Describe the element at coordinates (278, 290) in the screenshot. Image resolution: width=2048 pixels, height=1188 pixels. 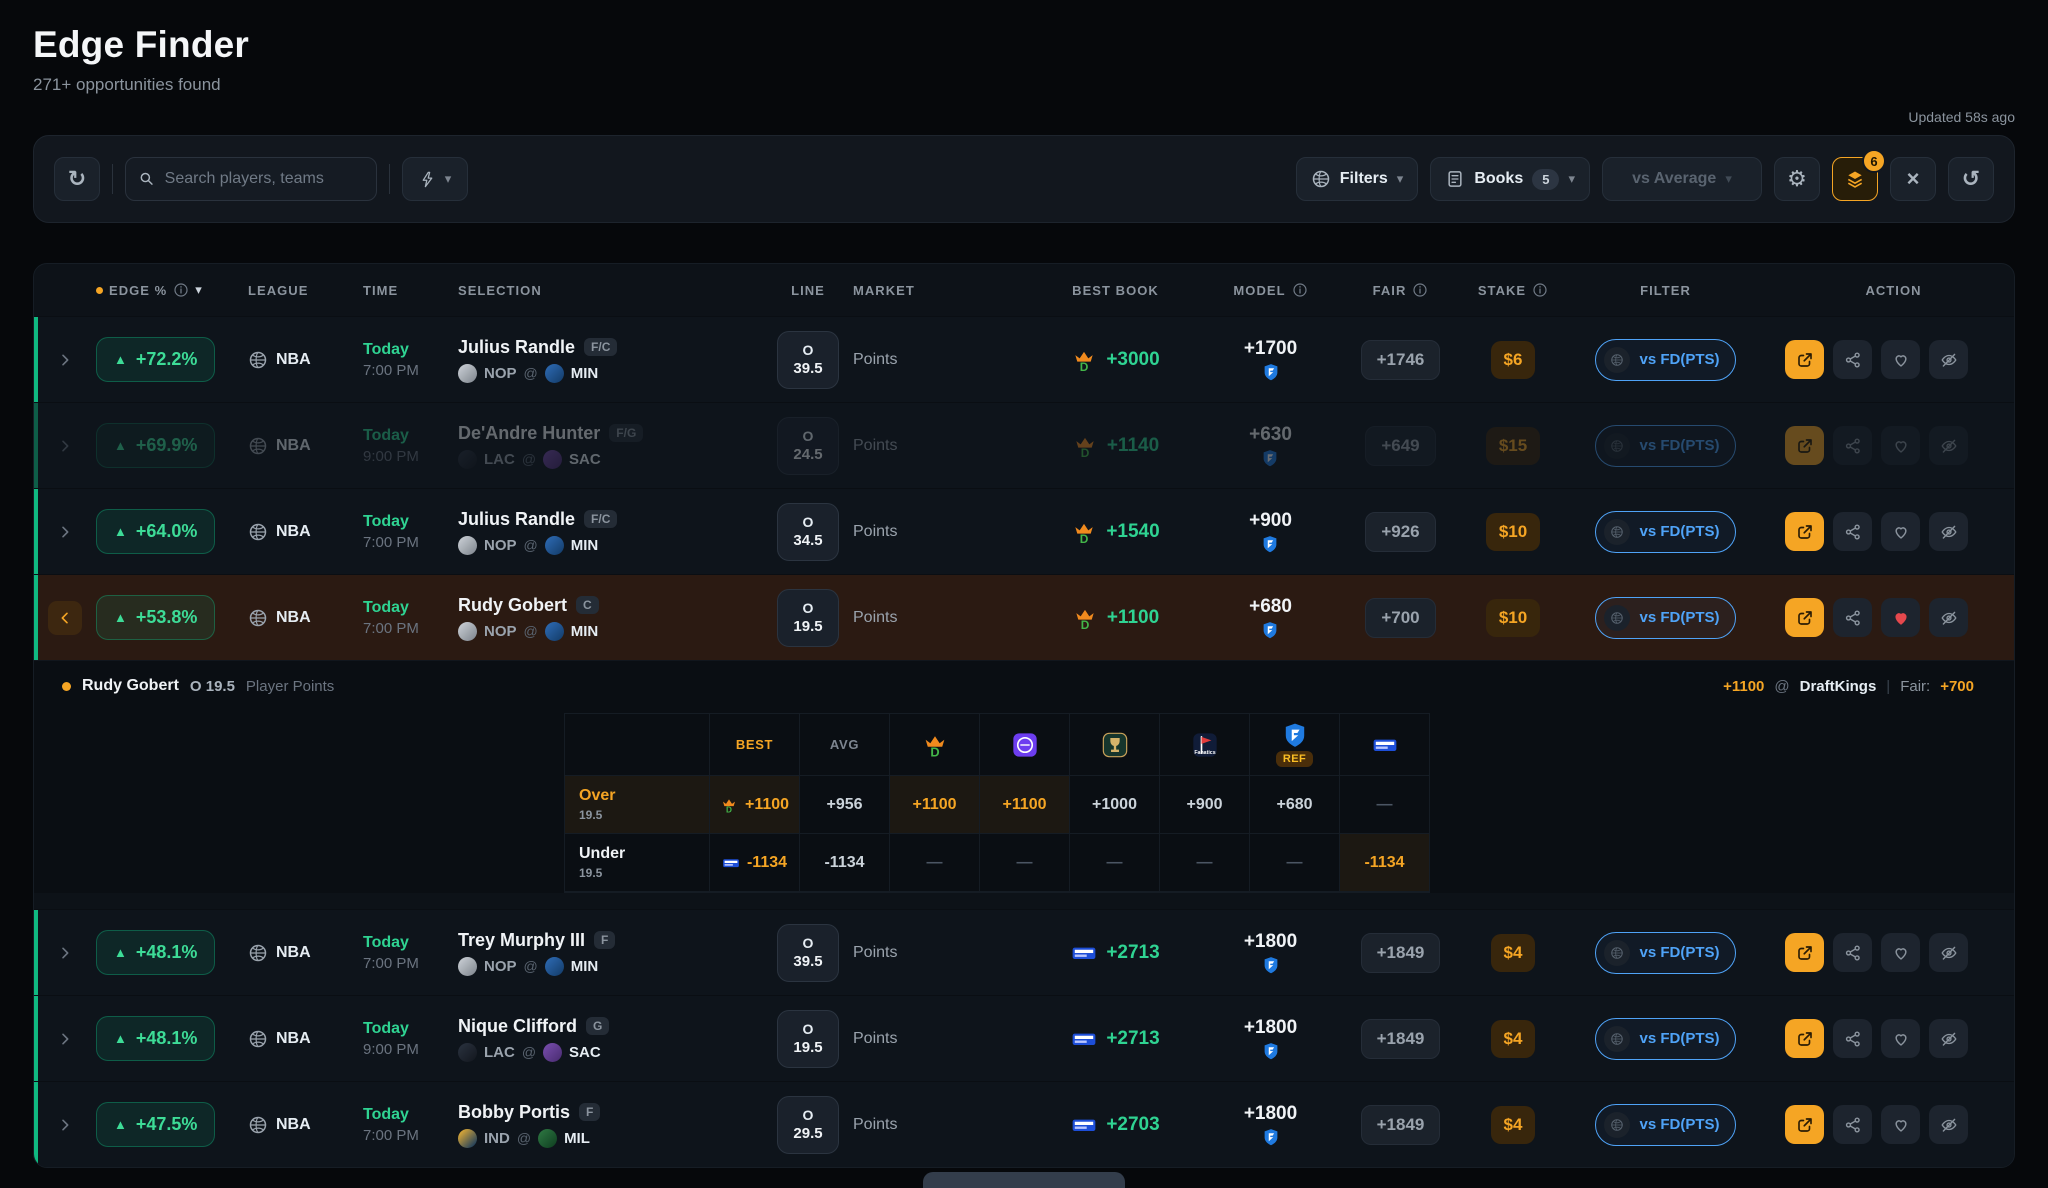
I see `column-league: LEAGUE` at that location.